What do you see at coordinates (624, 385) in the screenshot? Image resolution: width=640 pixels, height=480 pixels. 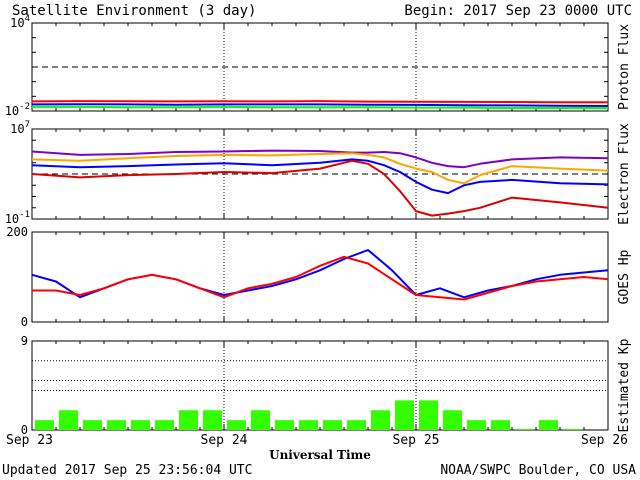 I see `estimated-kp-y-label: Estimated Kp` at bounding box center [624, 385].